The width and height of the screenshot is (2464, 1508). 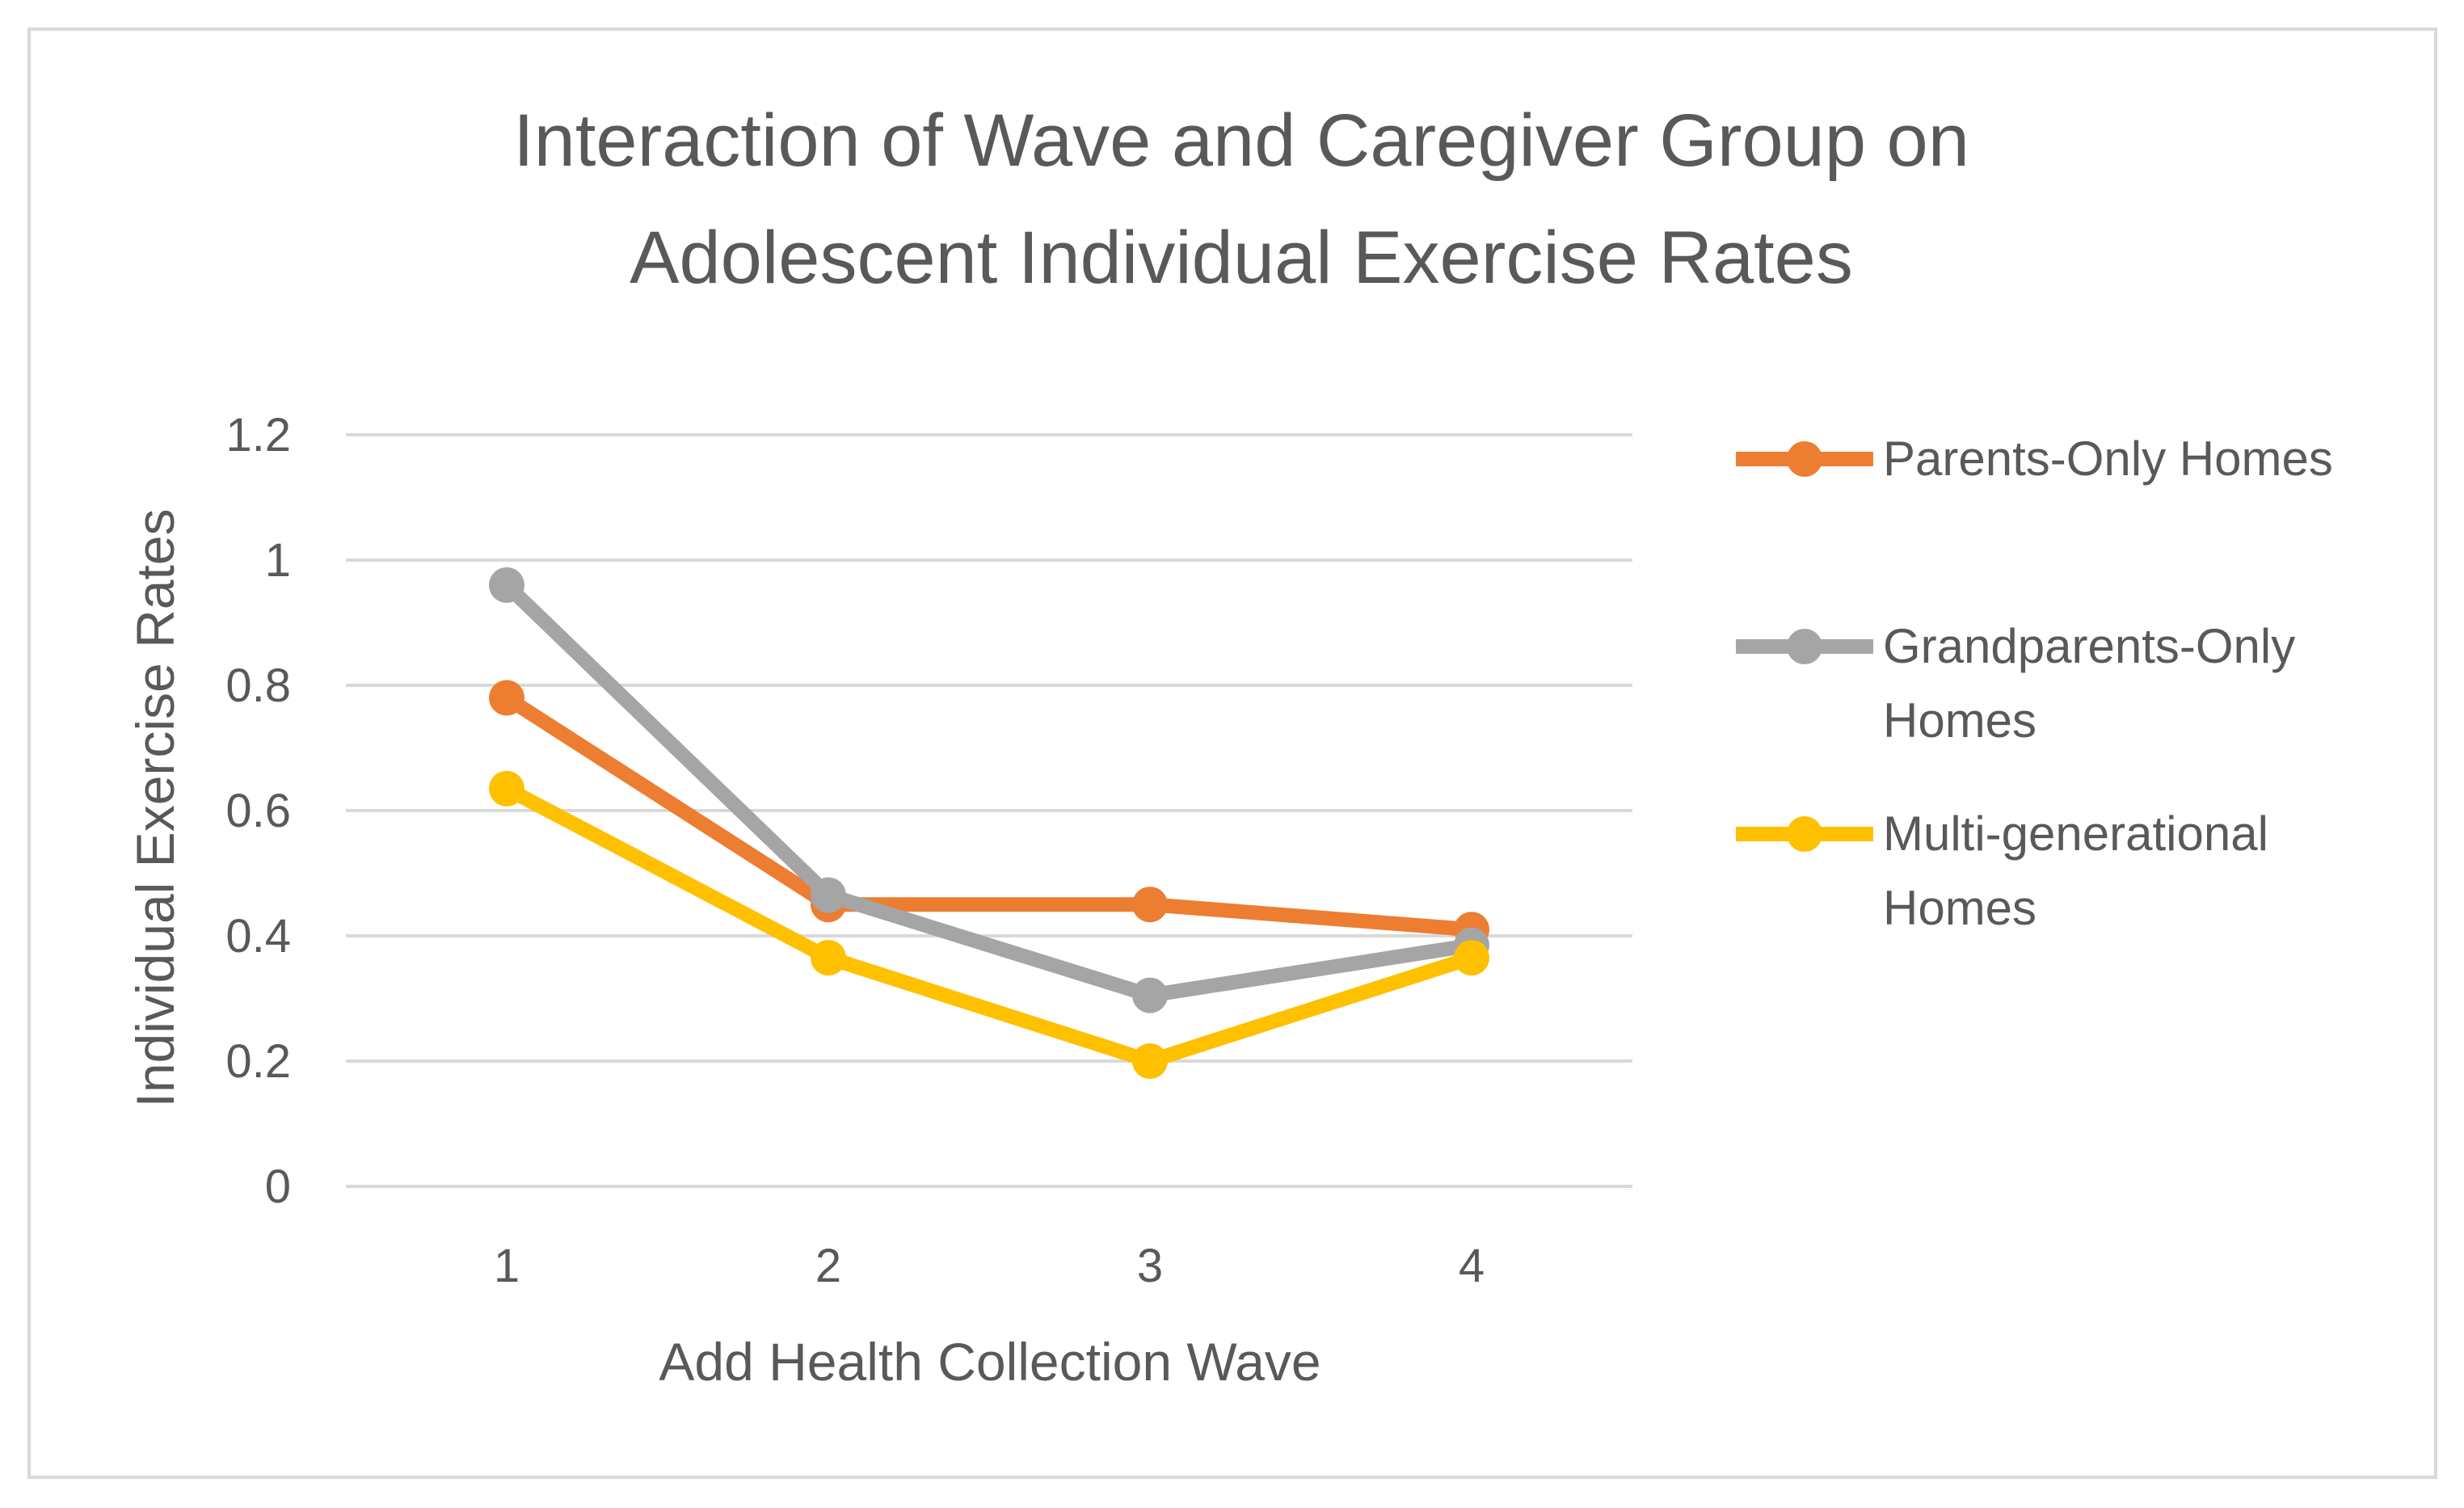 What do you see at coordinates (278, 1186) in the screenshot?
I see `y-tick-label: 0` at bounding box center [278, 1186].